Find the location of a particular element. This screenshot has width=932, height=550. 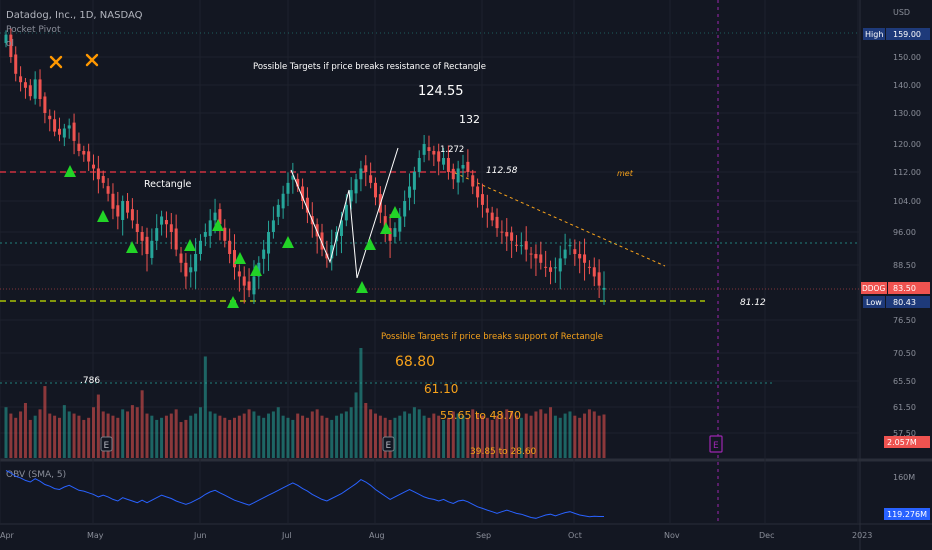

met-label: met is located at coordinates (625, 173).